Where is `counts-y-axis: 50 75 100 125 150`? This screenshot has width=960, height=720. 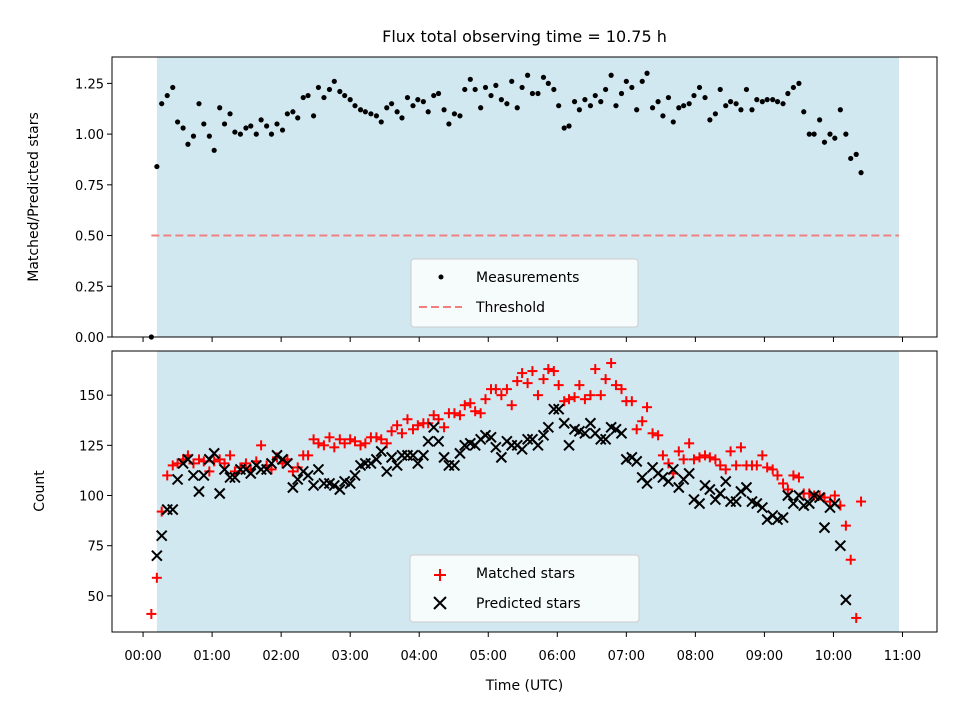 counts-y-axis: 50 75 100 125 150 is located at coordinates (95, 497).